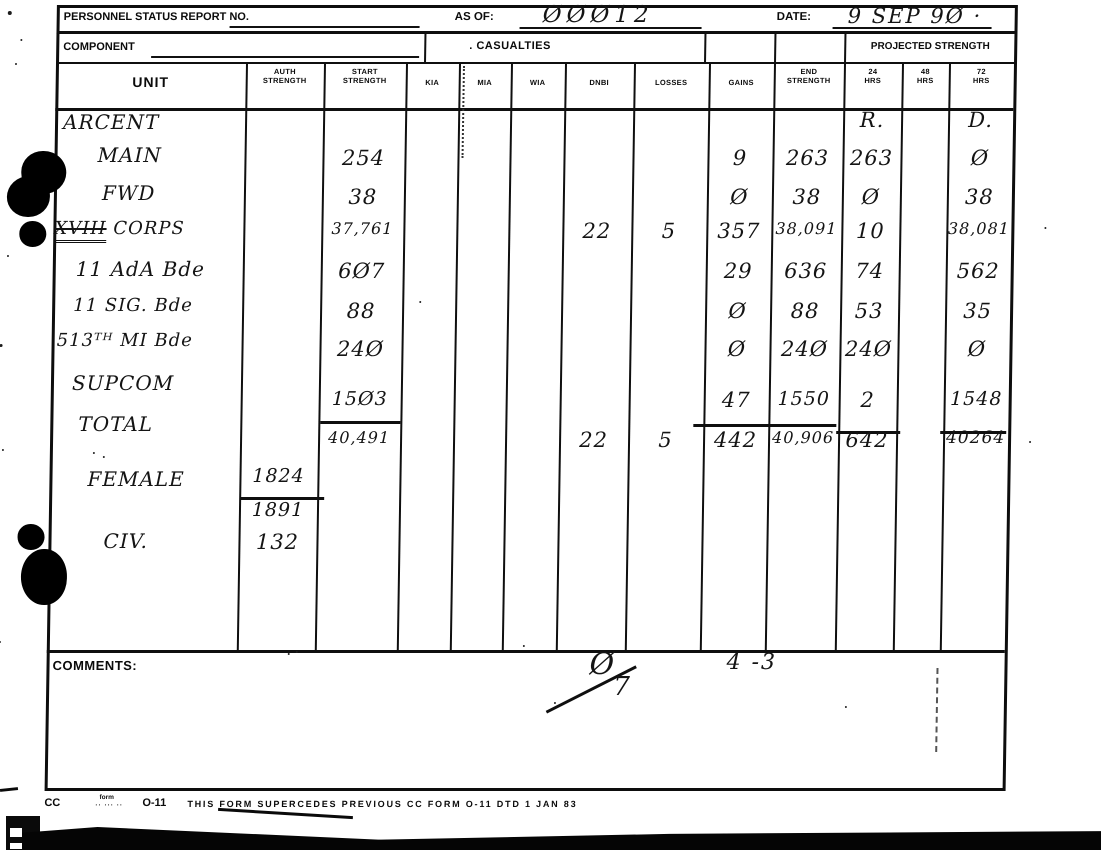 This screenshot has height=850, width=1101. Describe the element at coordinates (123, 383) in the screenshot. I see `unit-cell: SUPCOM` at that location.